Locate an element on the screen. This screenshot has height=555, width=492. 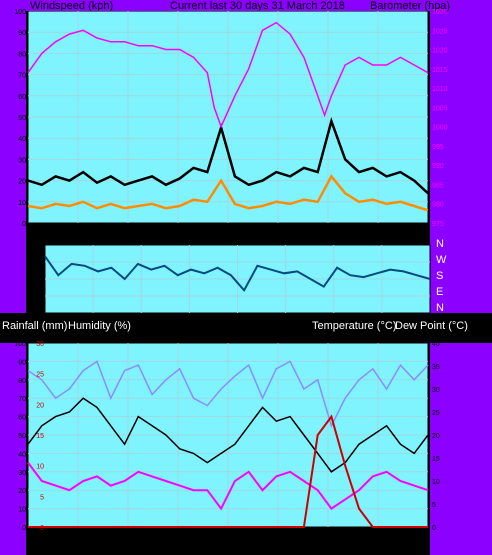
humidity-y-tick-label: 50 is located at coordinates (22, 436).